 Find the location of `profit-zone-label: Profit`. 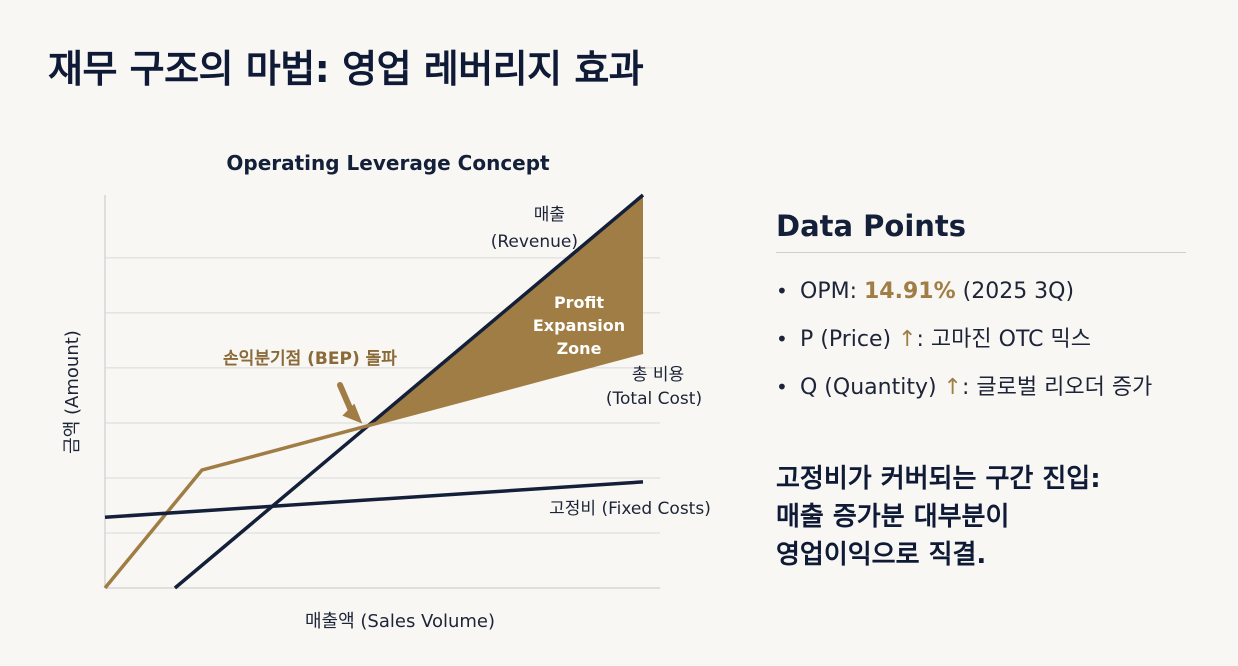

profit-zone-label: Profit is located at coordinates (579, 302).